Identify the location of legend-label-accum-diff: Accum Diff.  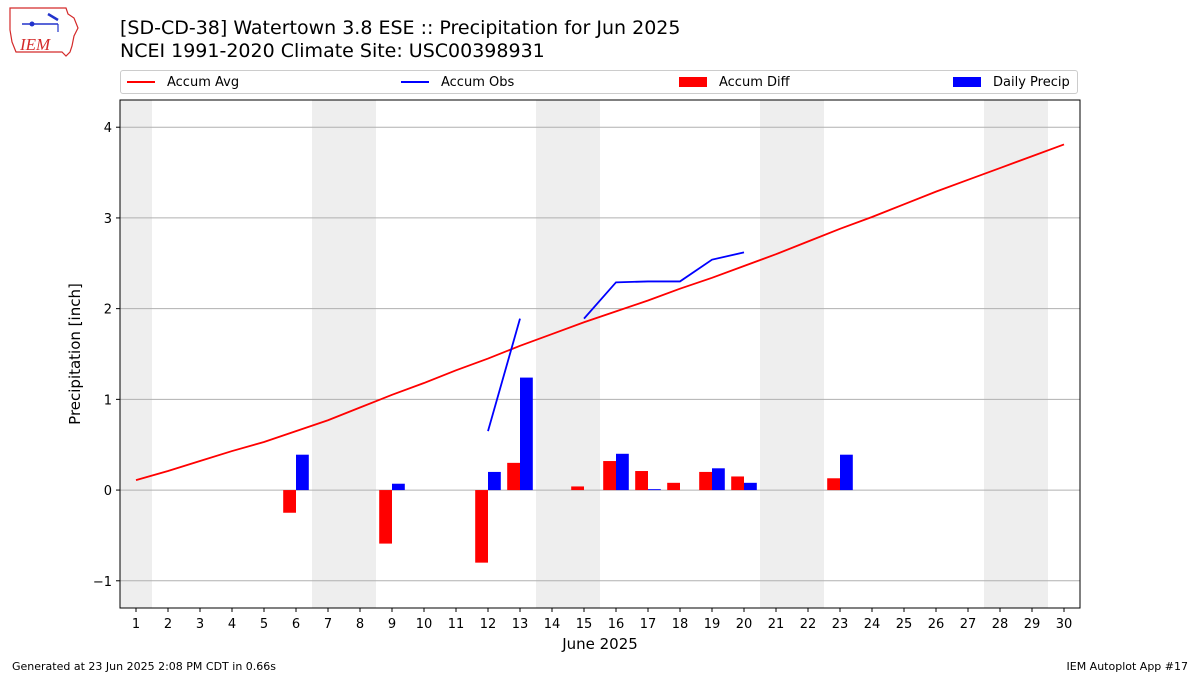
(754, 82).